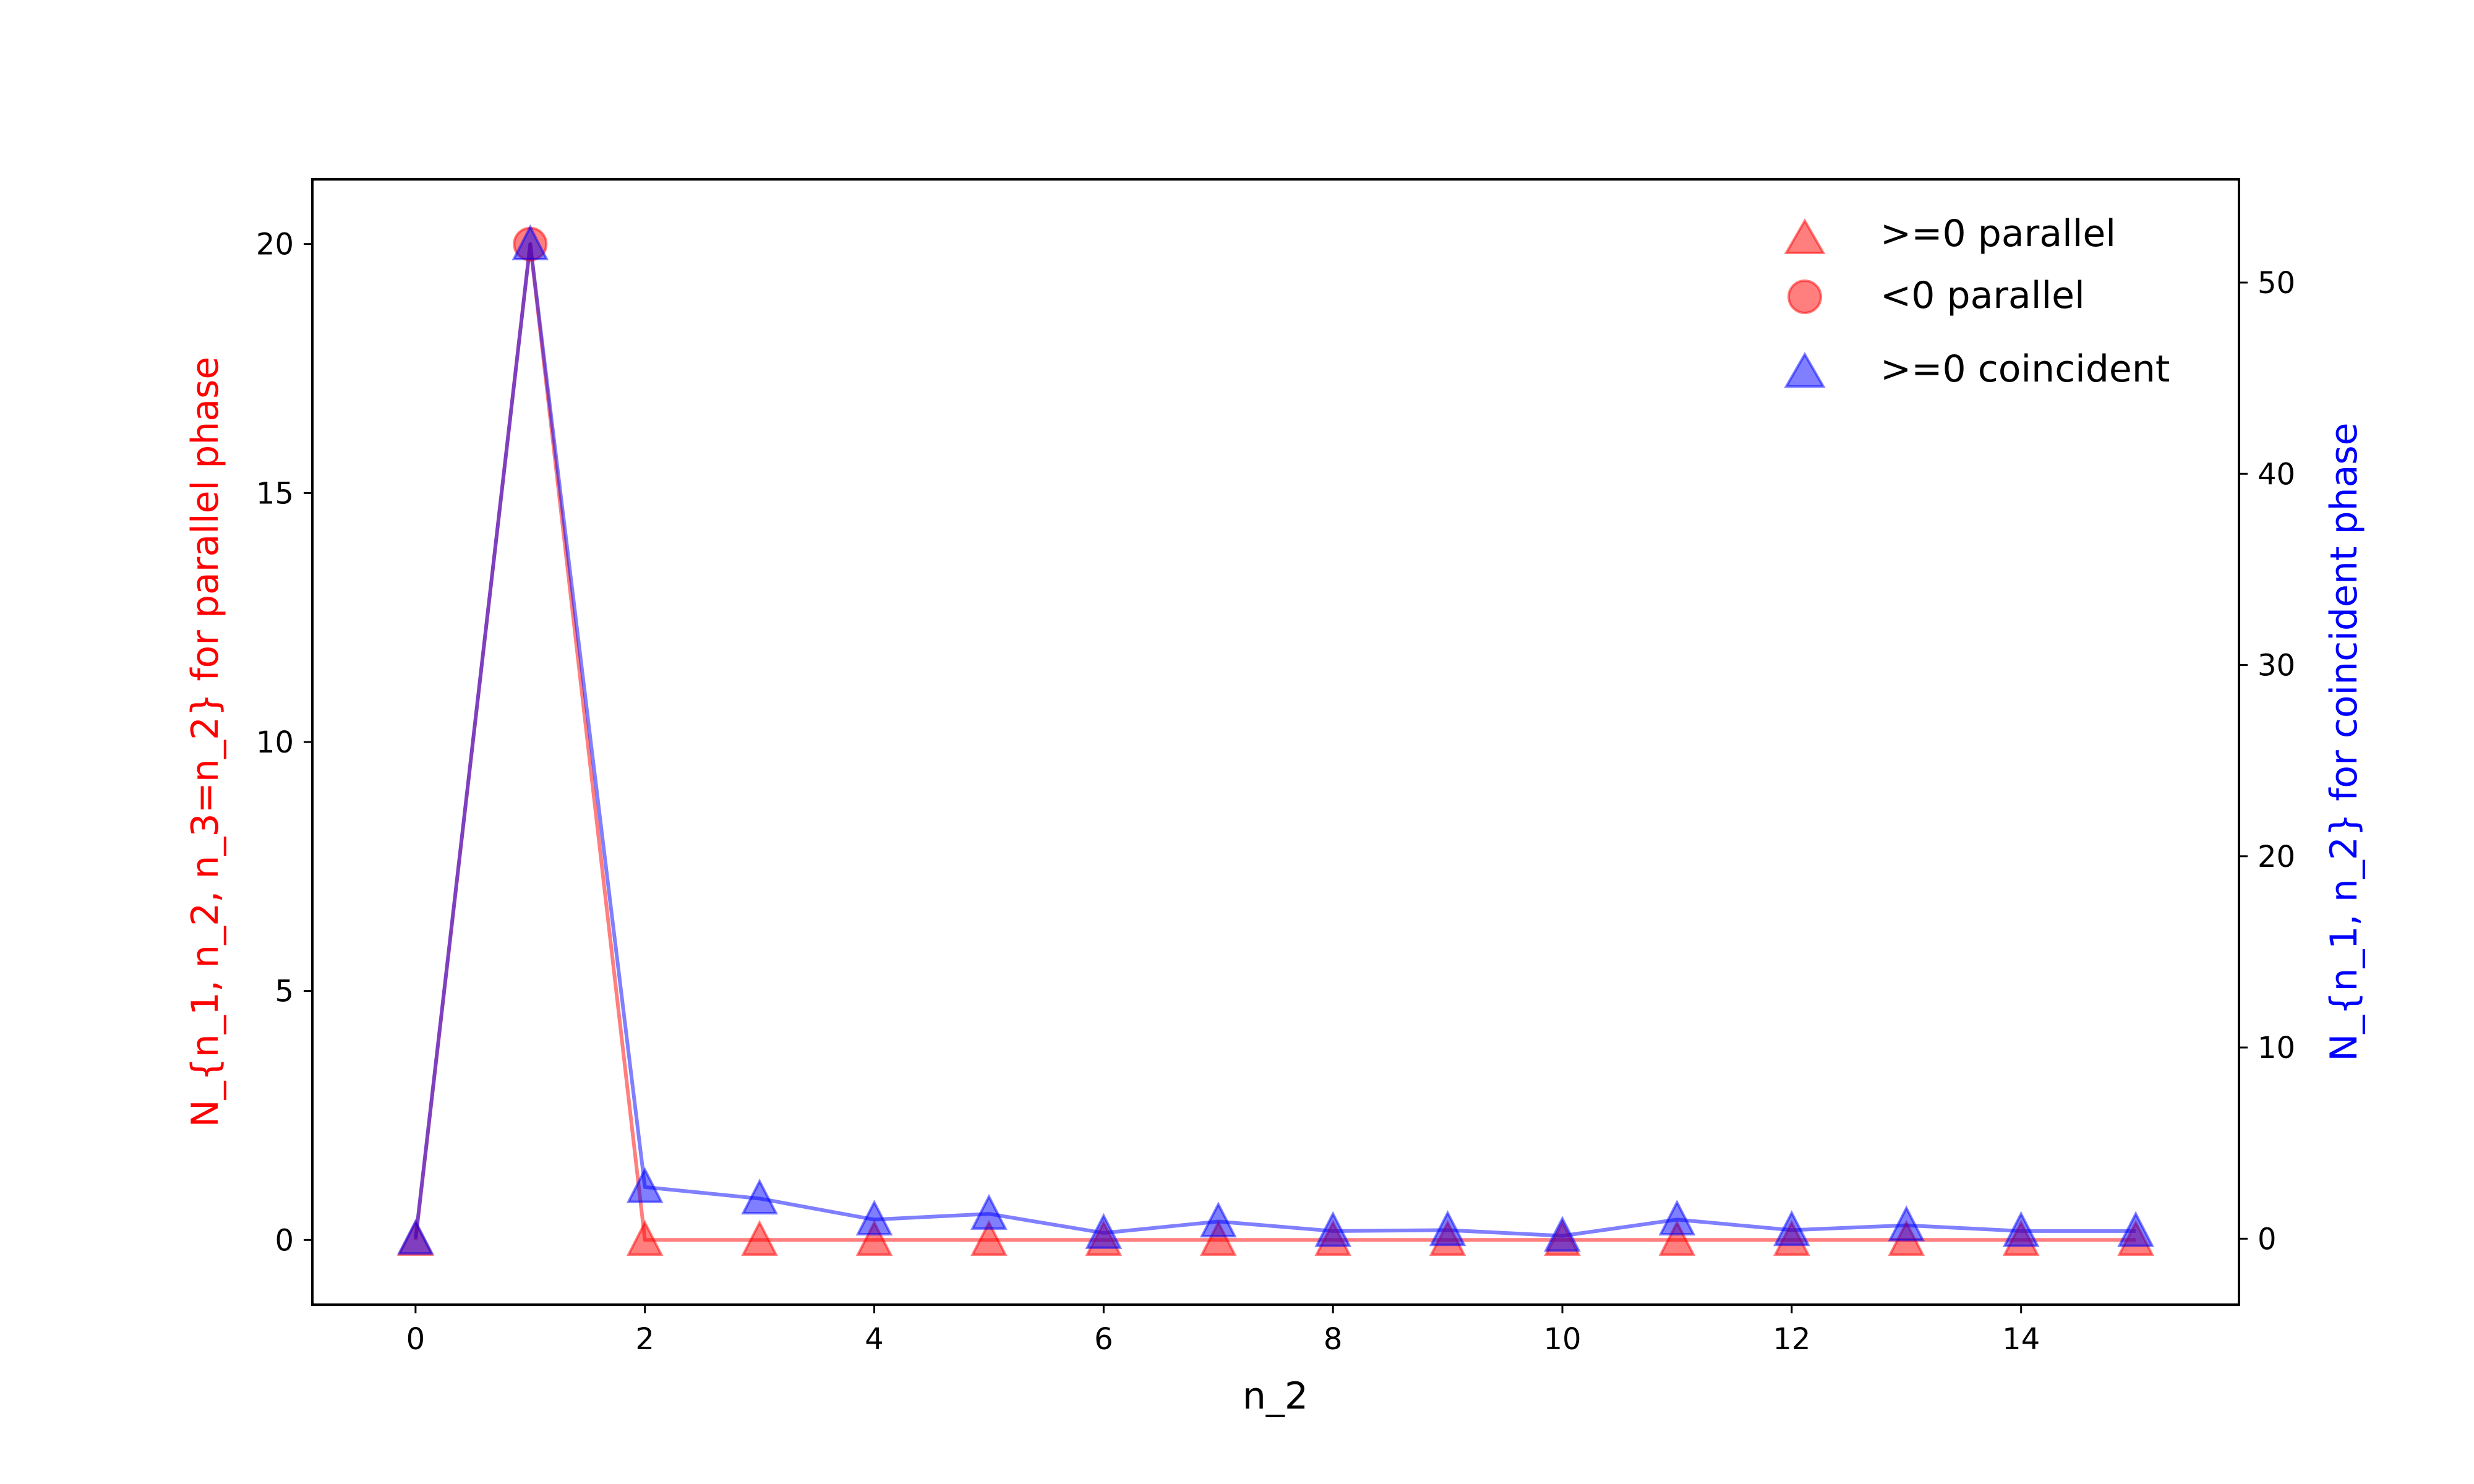 Image resolution: width=2474 pixels, height=1484 pixels. I want to click on legend-marker-triangle-blue, so click(1805, 369).